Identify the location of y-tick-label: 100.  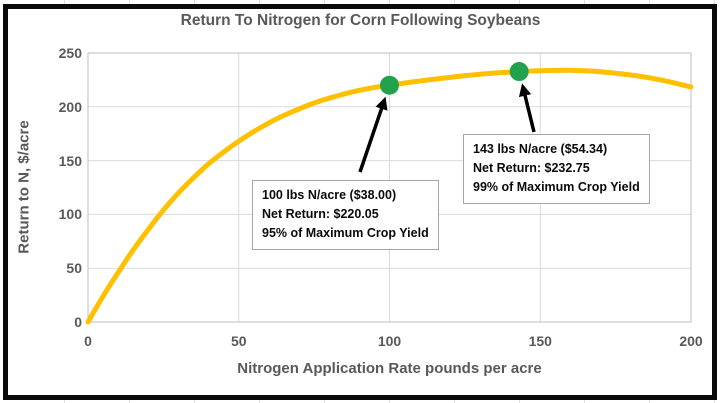
(70, 214).